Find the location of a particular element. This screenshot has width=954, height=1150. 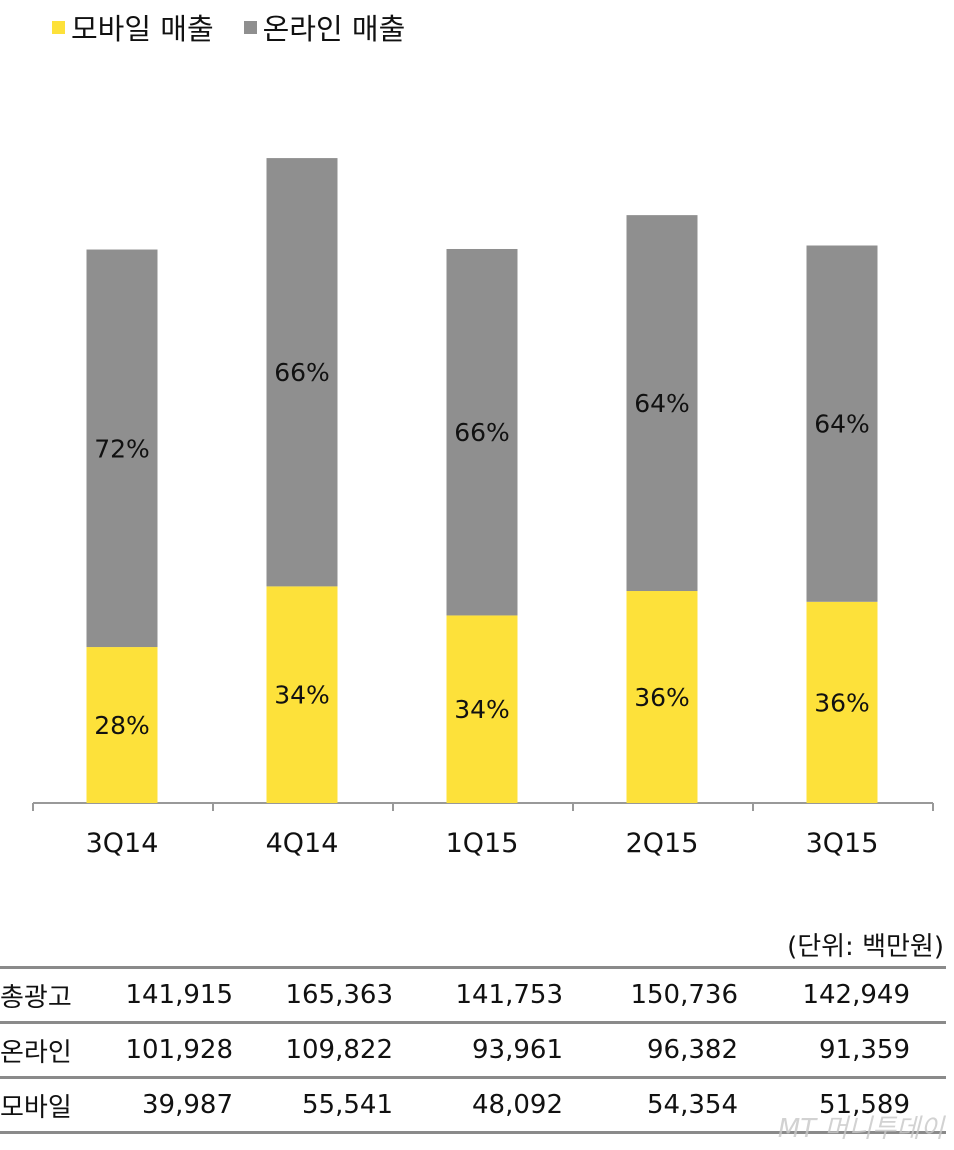

x-tick-label: 1Q15 is located at coordinates (482, 843).